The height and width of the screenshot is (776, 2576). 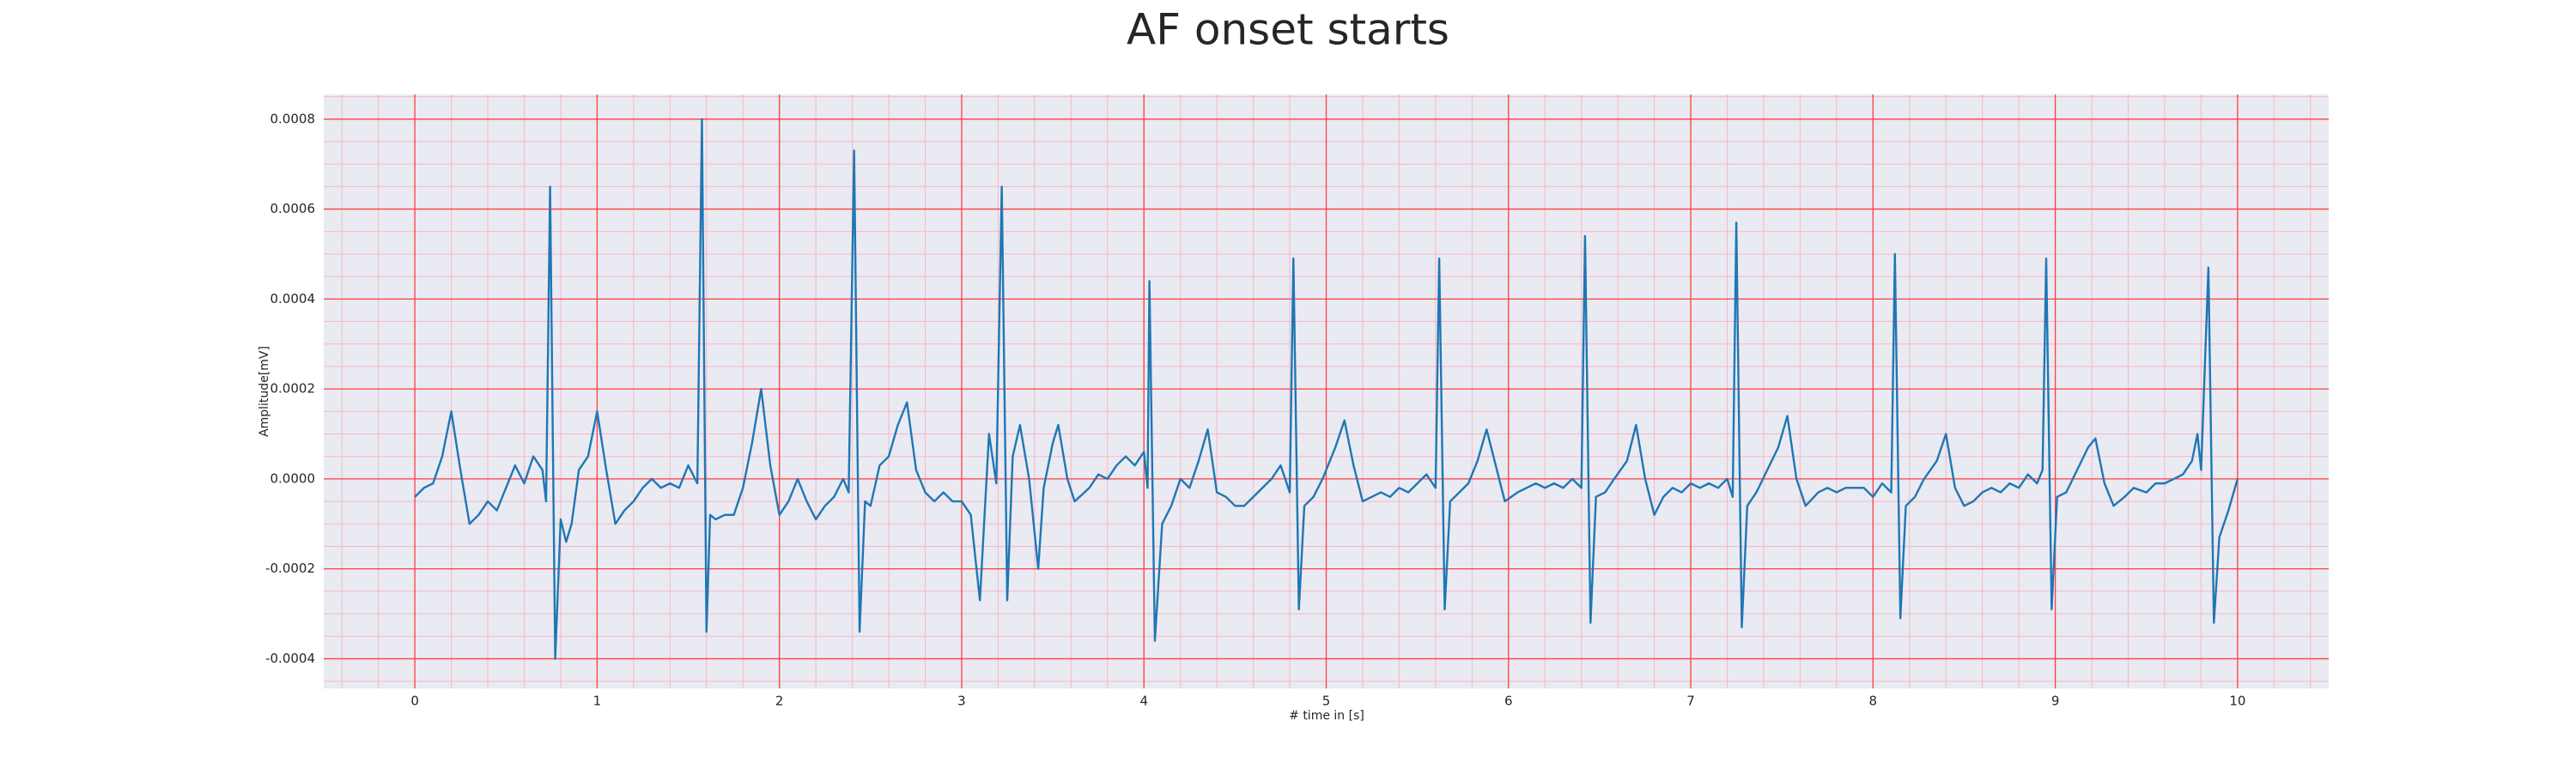 I want to click on y-tick-label: 0.0000, so click(x=293, y=478).